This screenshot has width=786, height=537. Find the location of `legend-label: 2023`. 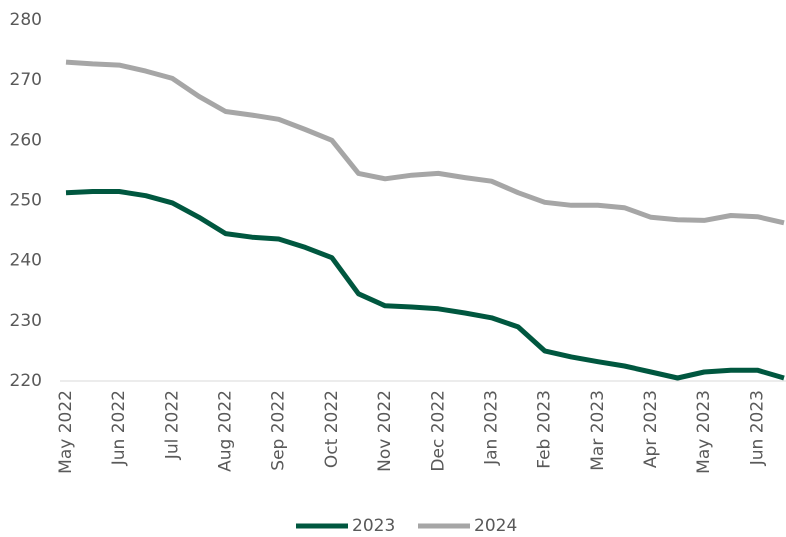

legend-label: 2023 is located at coordinates (373, 526).